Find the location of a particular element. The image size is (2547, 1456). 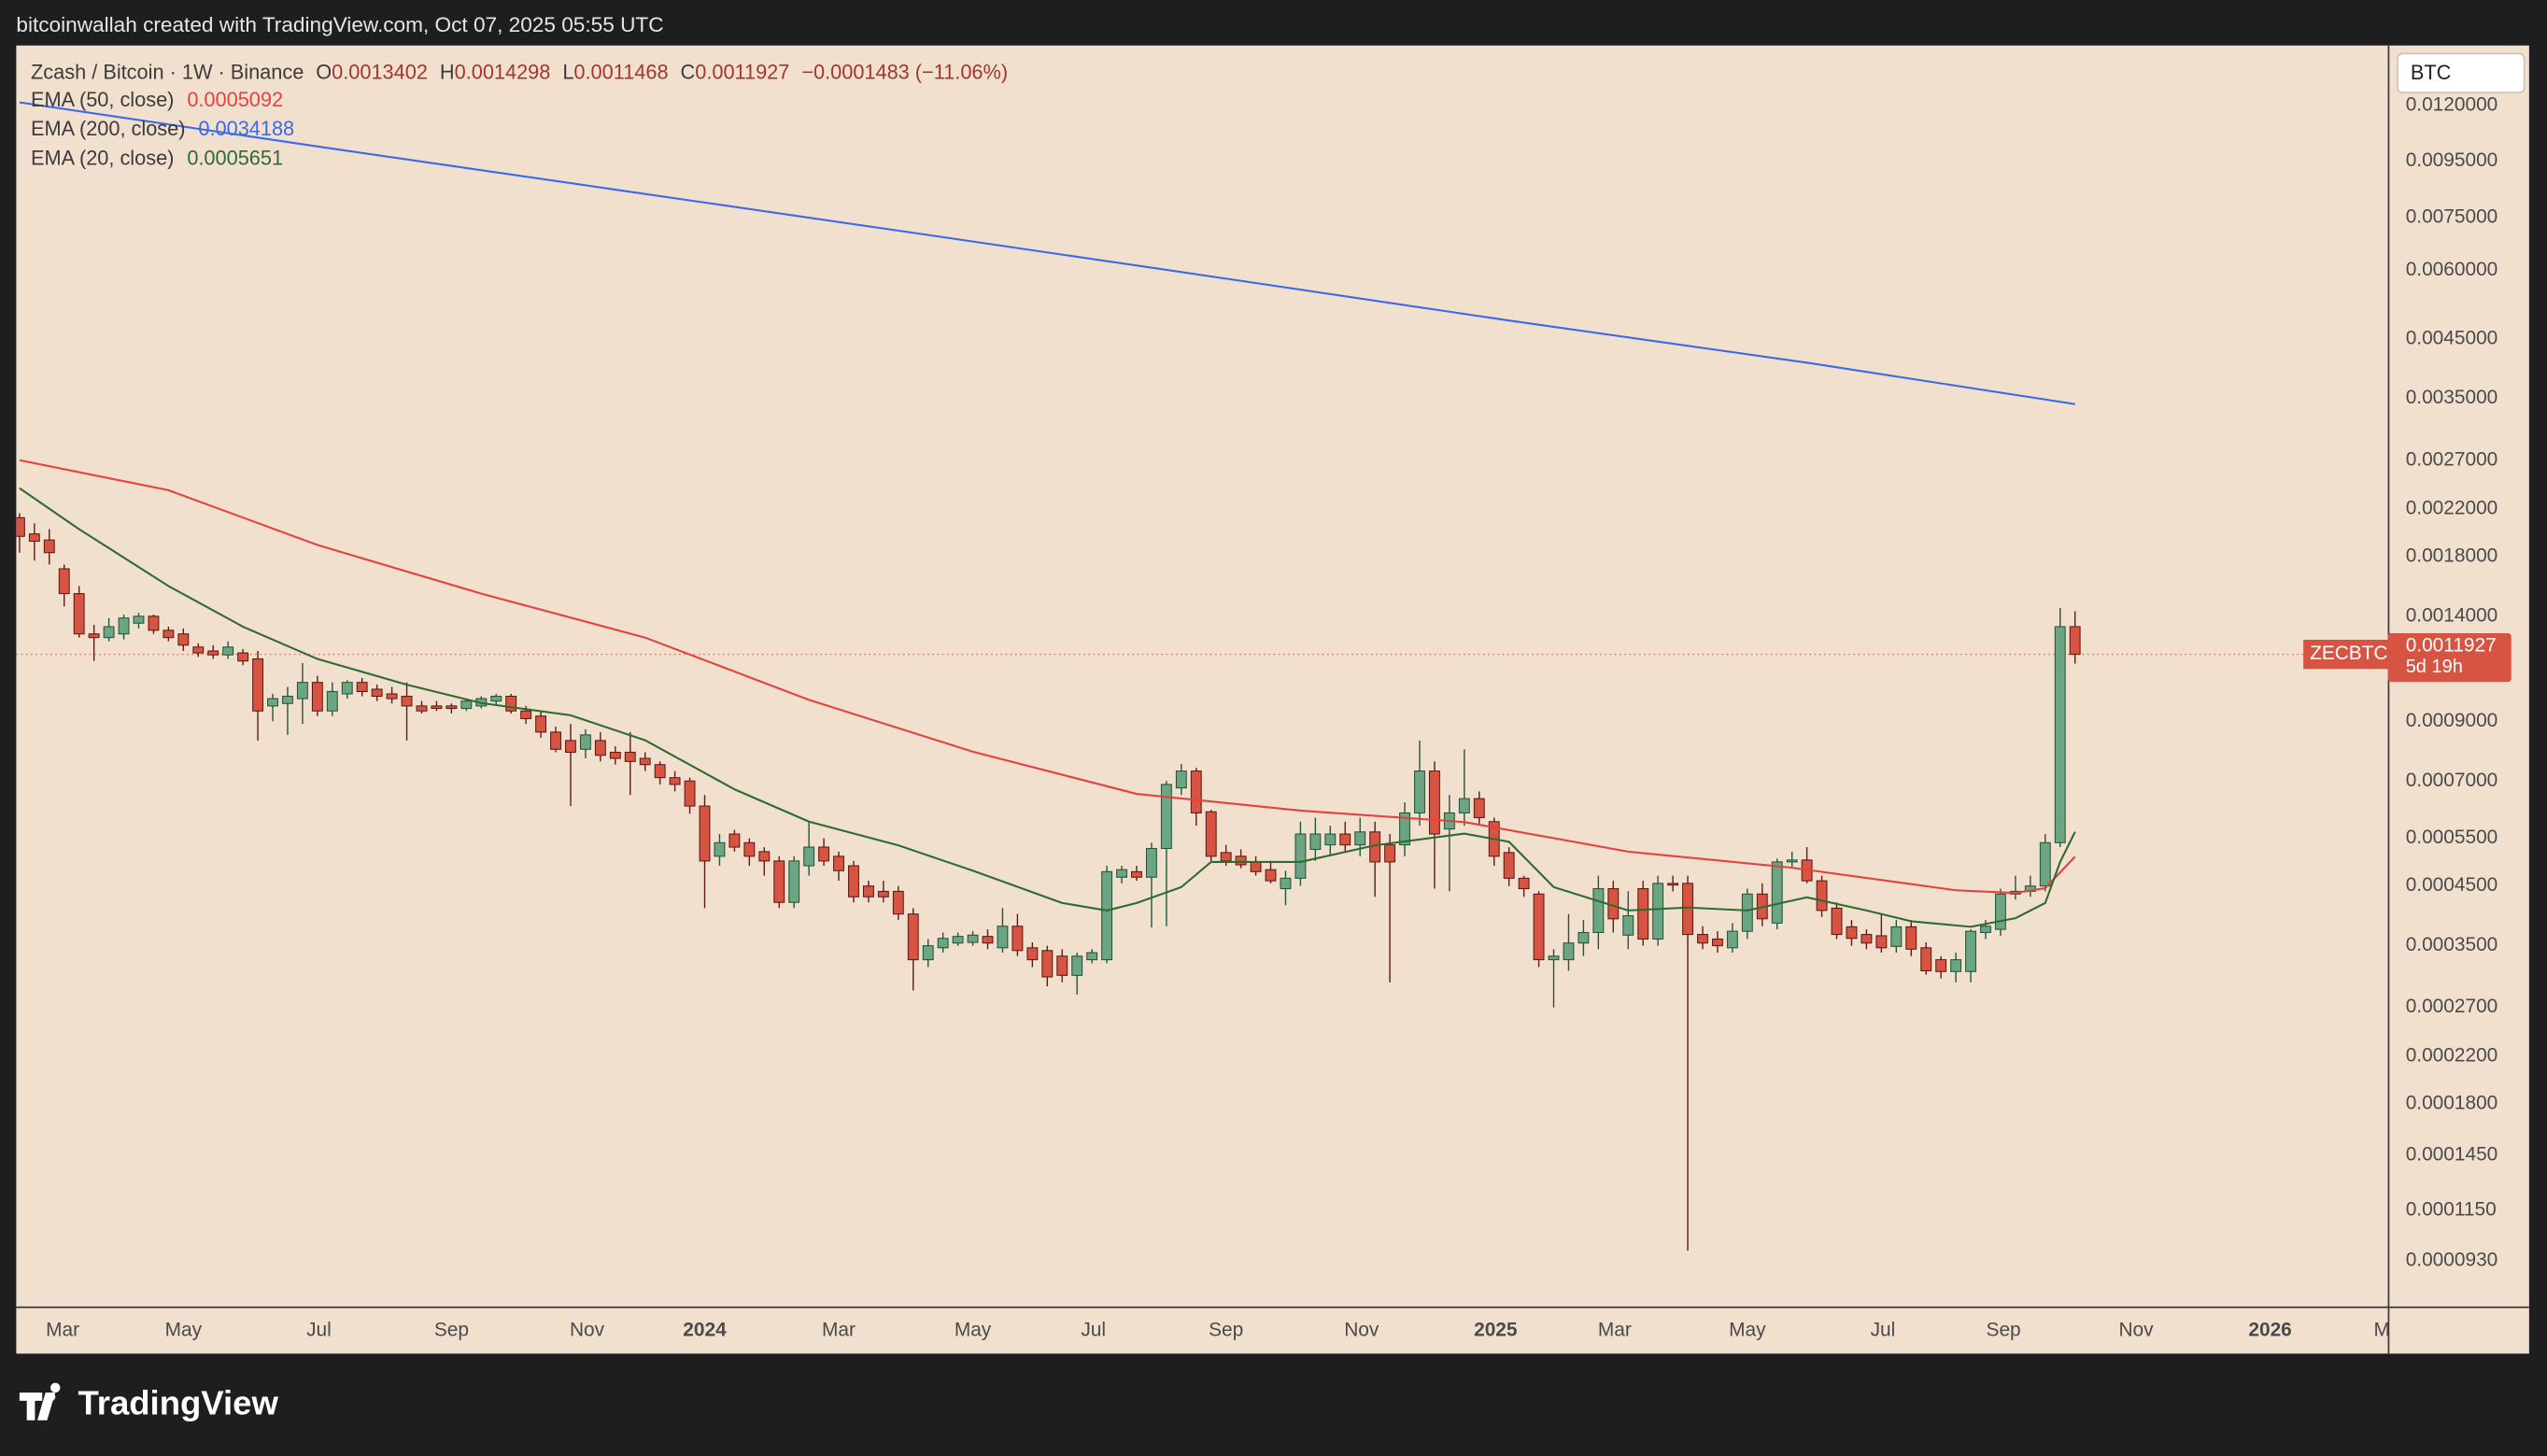

y-tick-label: 0.0018000 is located at coordinates (2452, 555).